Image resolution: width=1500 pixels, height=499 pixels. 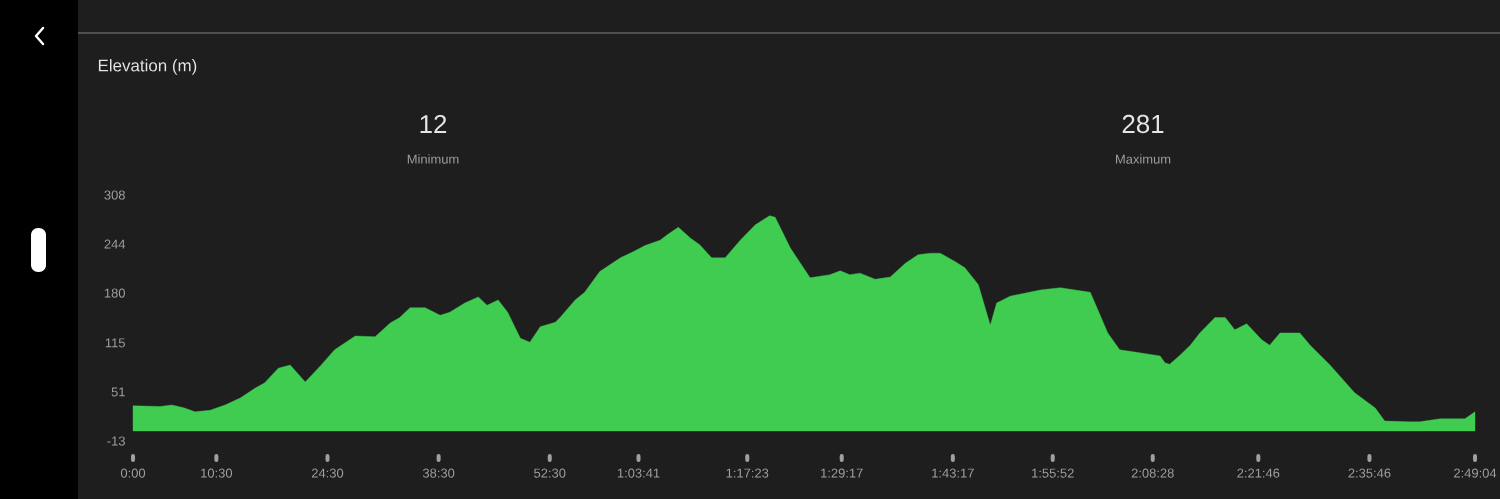 I want to click on y-tick-label: 244, so click(x=115, y=244).